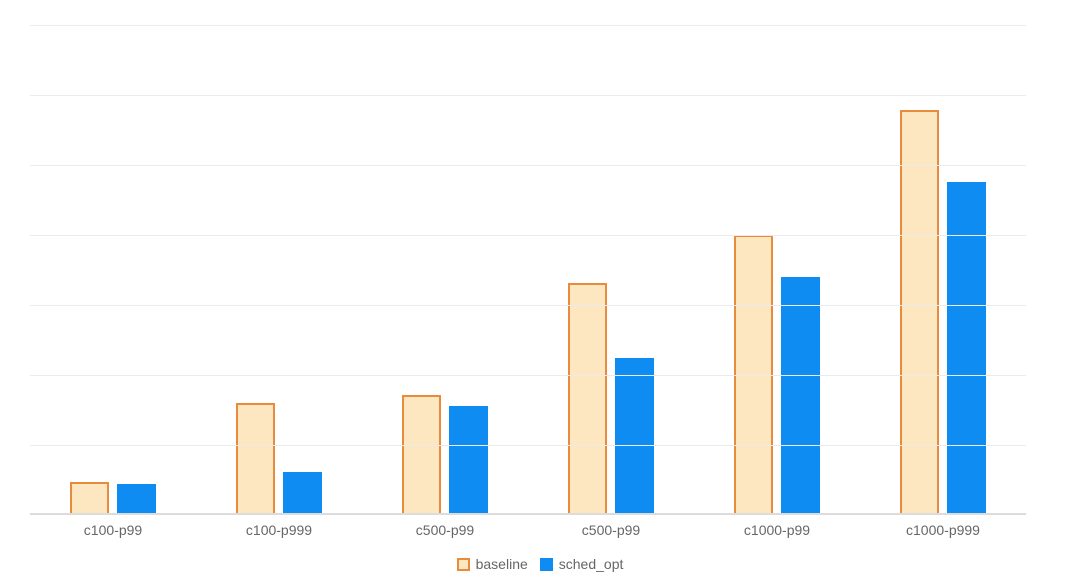 The image size is (1080, 587). I want to click on legend-item-sched_opt: sched_opt, so click(581, 564).